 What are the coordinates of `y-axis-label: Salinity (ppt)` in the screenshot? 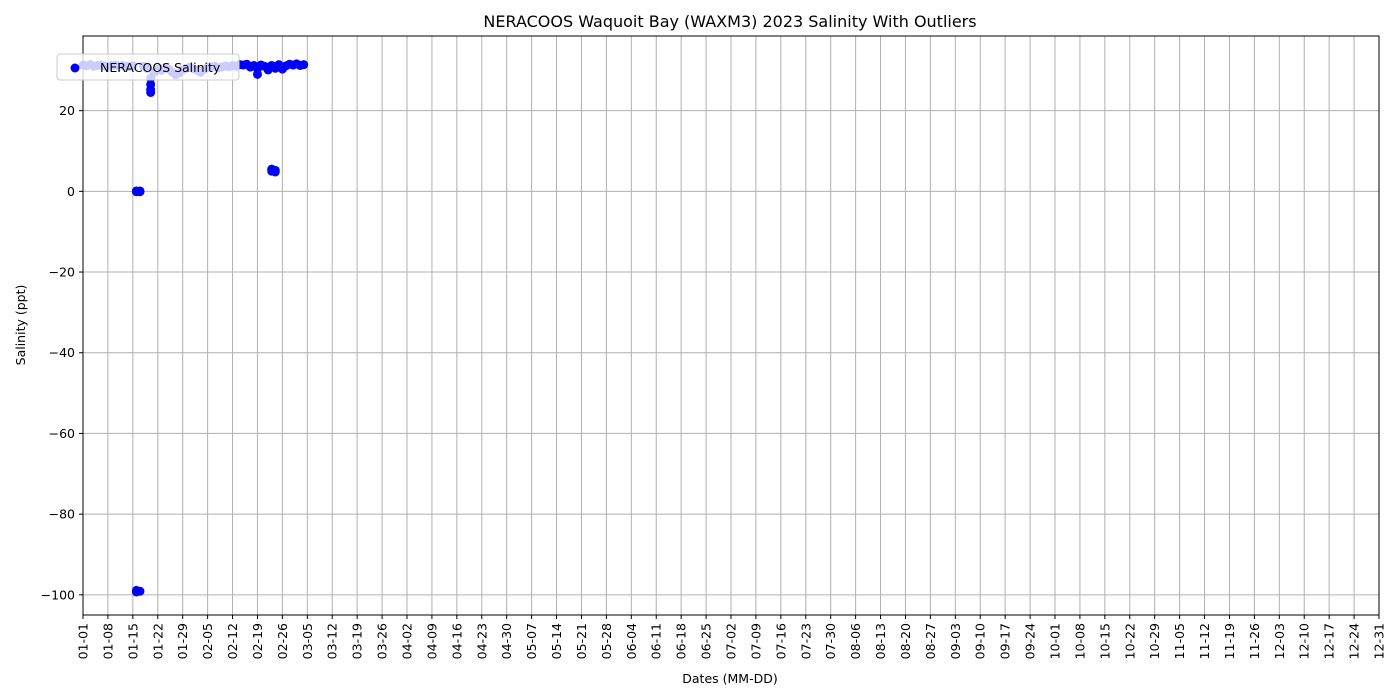 It's located at (20, 325).